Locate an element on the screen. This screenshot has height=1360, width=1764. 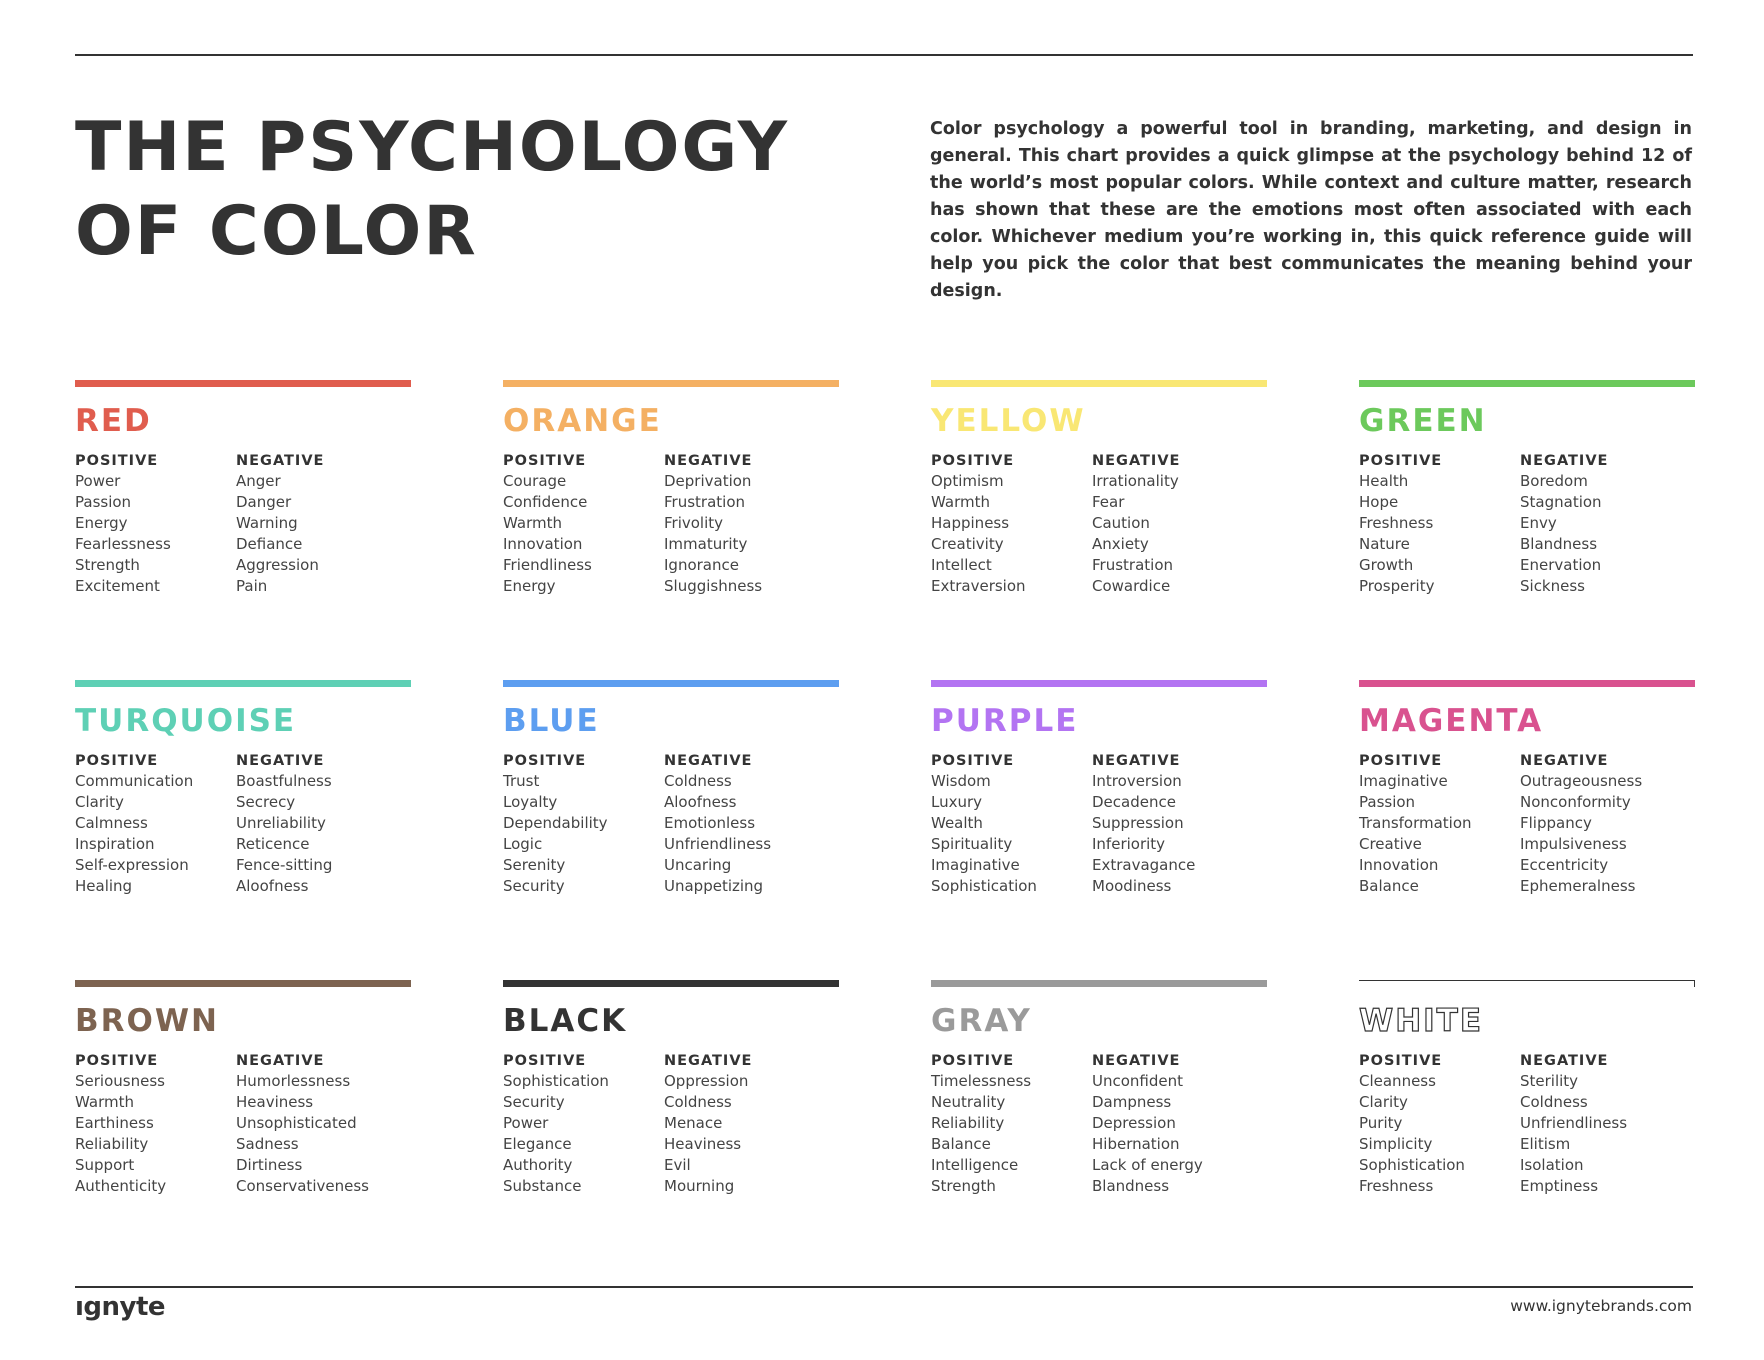
trait-item: Intelligence is located at coordinates (975, 1165).